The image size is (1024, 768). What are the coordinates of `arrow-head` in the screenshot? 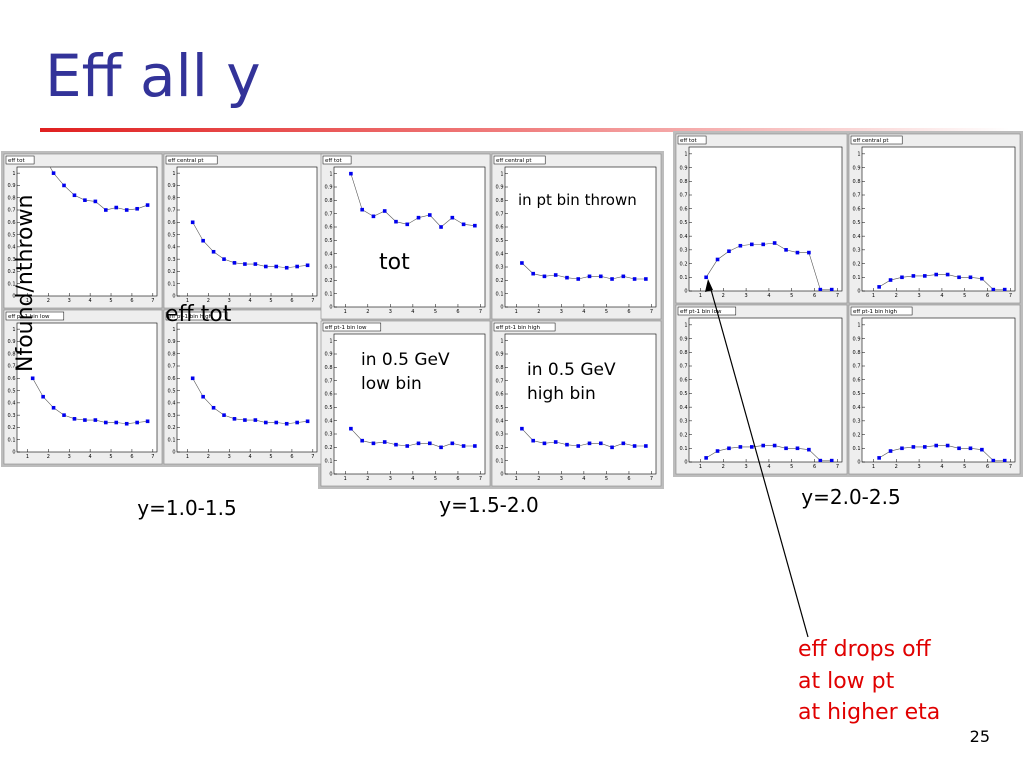 It's located at (709, 285).